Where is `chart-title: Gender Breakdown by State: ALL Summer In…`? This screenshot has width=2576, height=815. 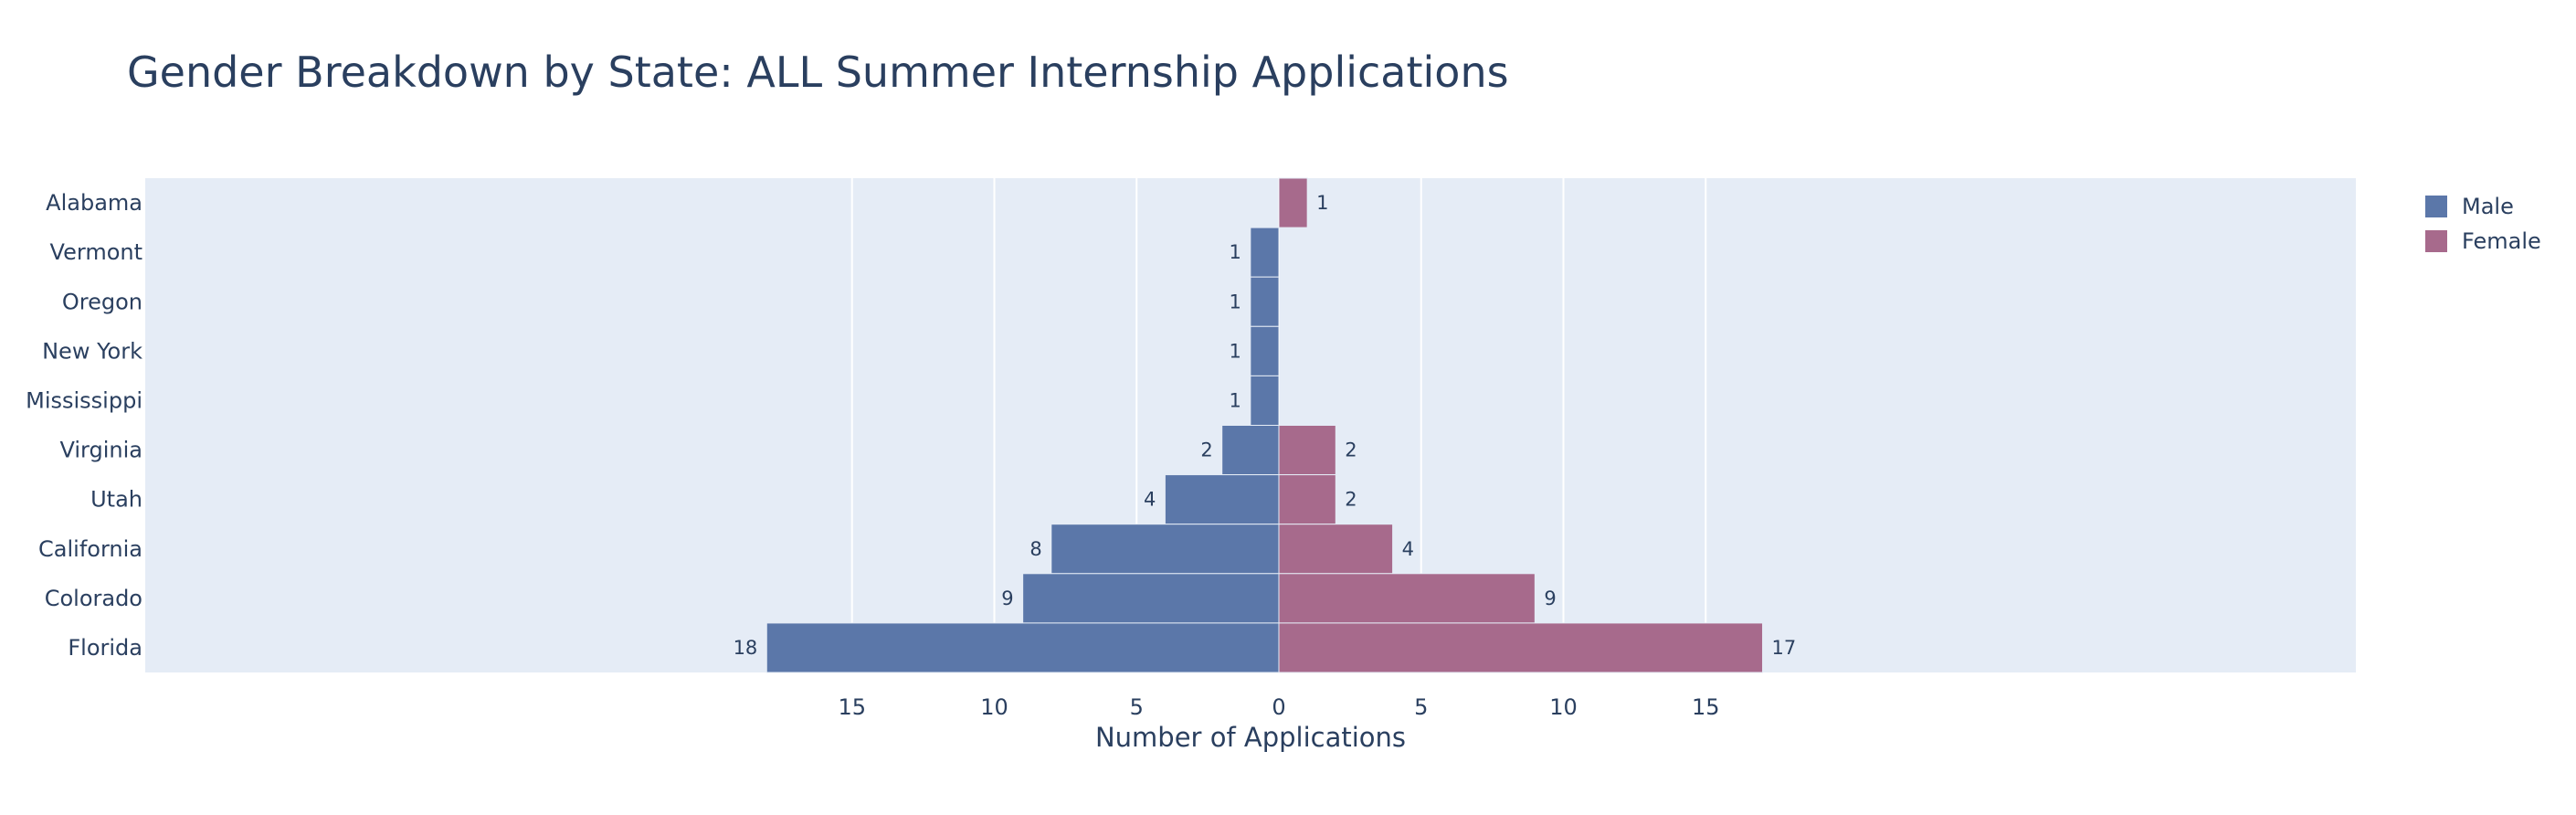 chart-title: Gender Breakdown by State: ALL Summer In… is located at coordinates (818, 72).